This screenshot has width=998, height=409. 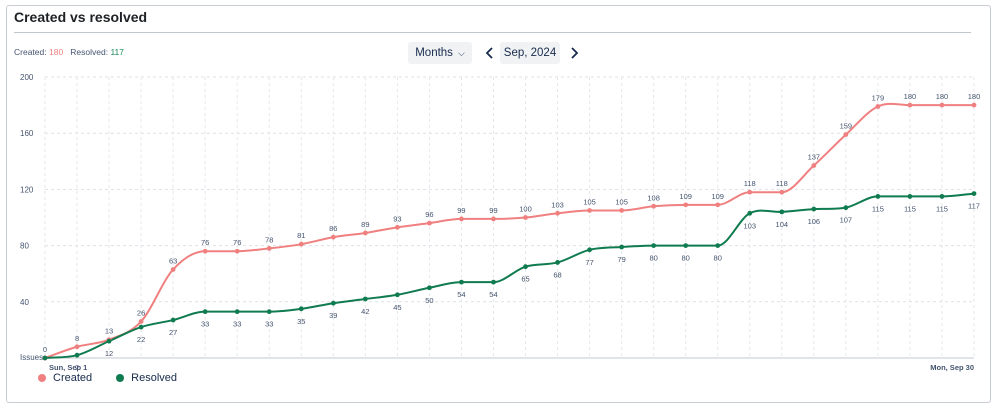 What do you see at coordinates (365, 311) in the screenshot?
I see `data-label-resolved: 42` at bounding box center [365, 311].